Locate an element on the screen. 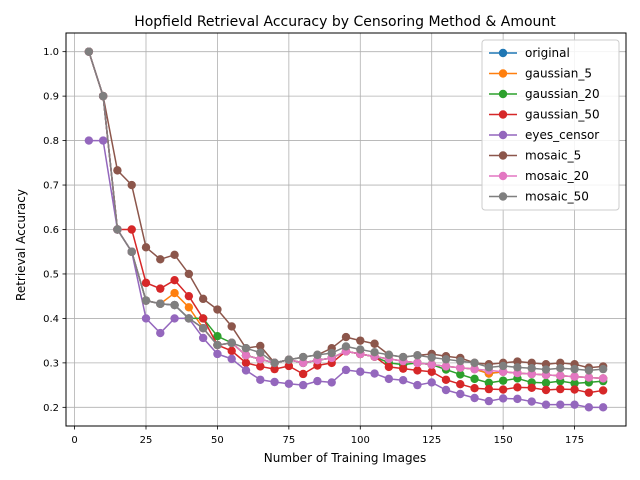  x-tick-label: 125 is located at coordinates (431, 440).